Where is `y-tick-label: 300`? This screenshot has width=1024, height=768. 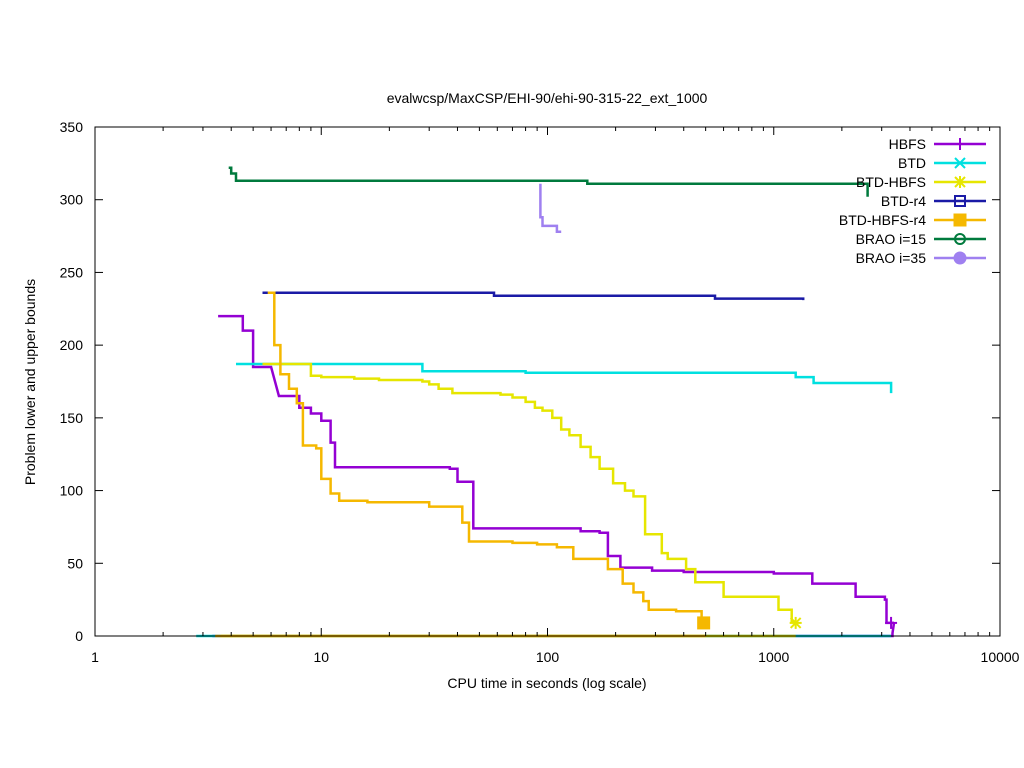 y-tick-label: 300 is located at coordinates (72, 200).